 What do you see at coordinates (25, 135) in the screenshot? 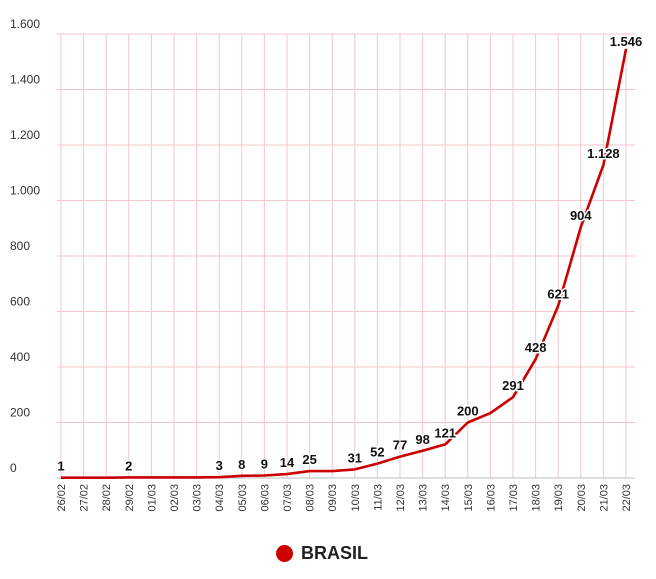
I see `y-tick-label: 1.200` at bounding box center [25, 135].